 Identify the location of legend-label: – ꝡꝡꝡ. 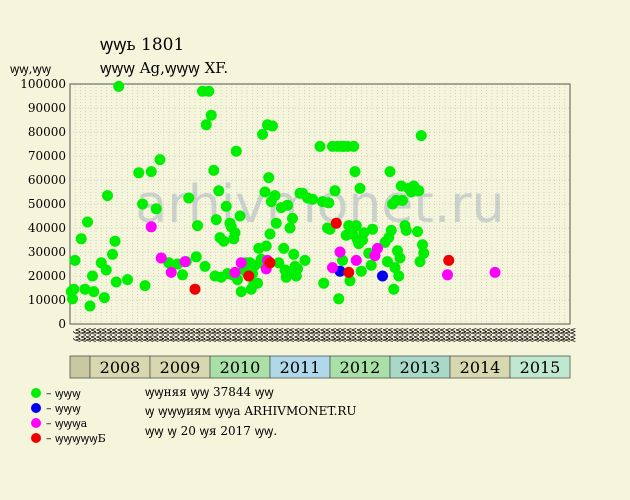
(63, 408).